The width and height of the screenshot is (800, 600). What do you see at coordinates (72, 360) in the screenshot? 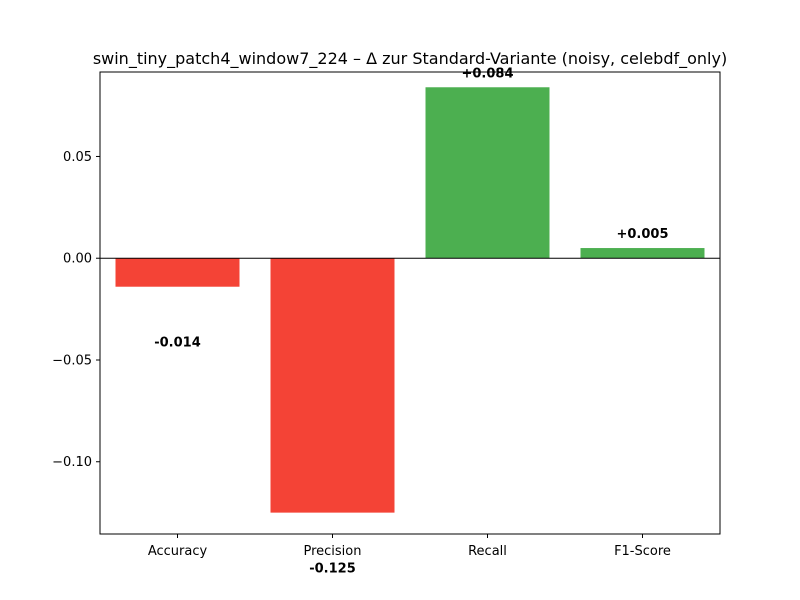
I see `y-tick-label: −0.05` at bounding box center [72, 360].